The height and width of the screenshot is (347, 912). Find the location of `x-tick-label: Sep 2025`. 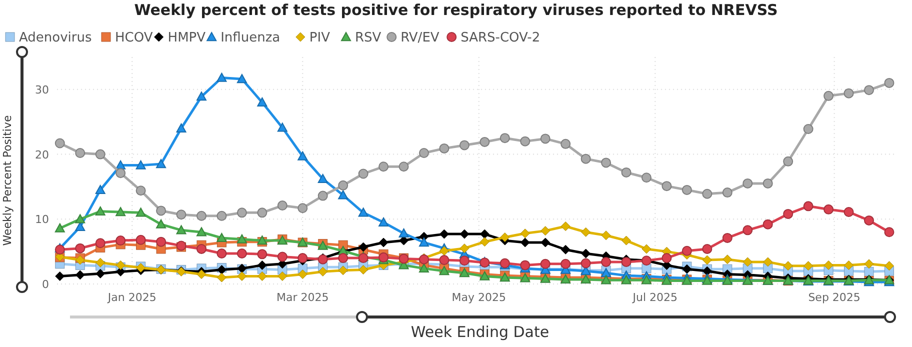

x-tick-label: Sep 2025 is located at coordinates (834, 297).